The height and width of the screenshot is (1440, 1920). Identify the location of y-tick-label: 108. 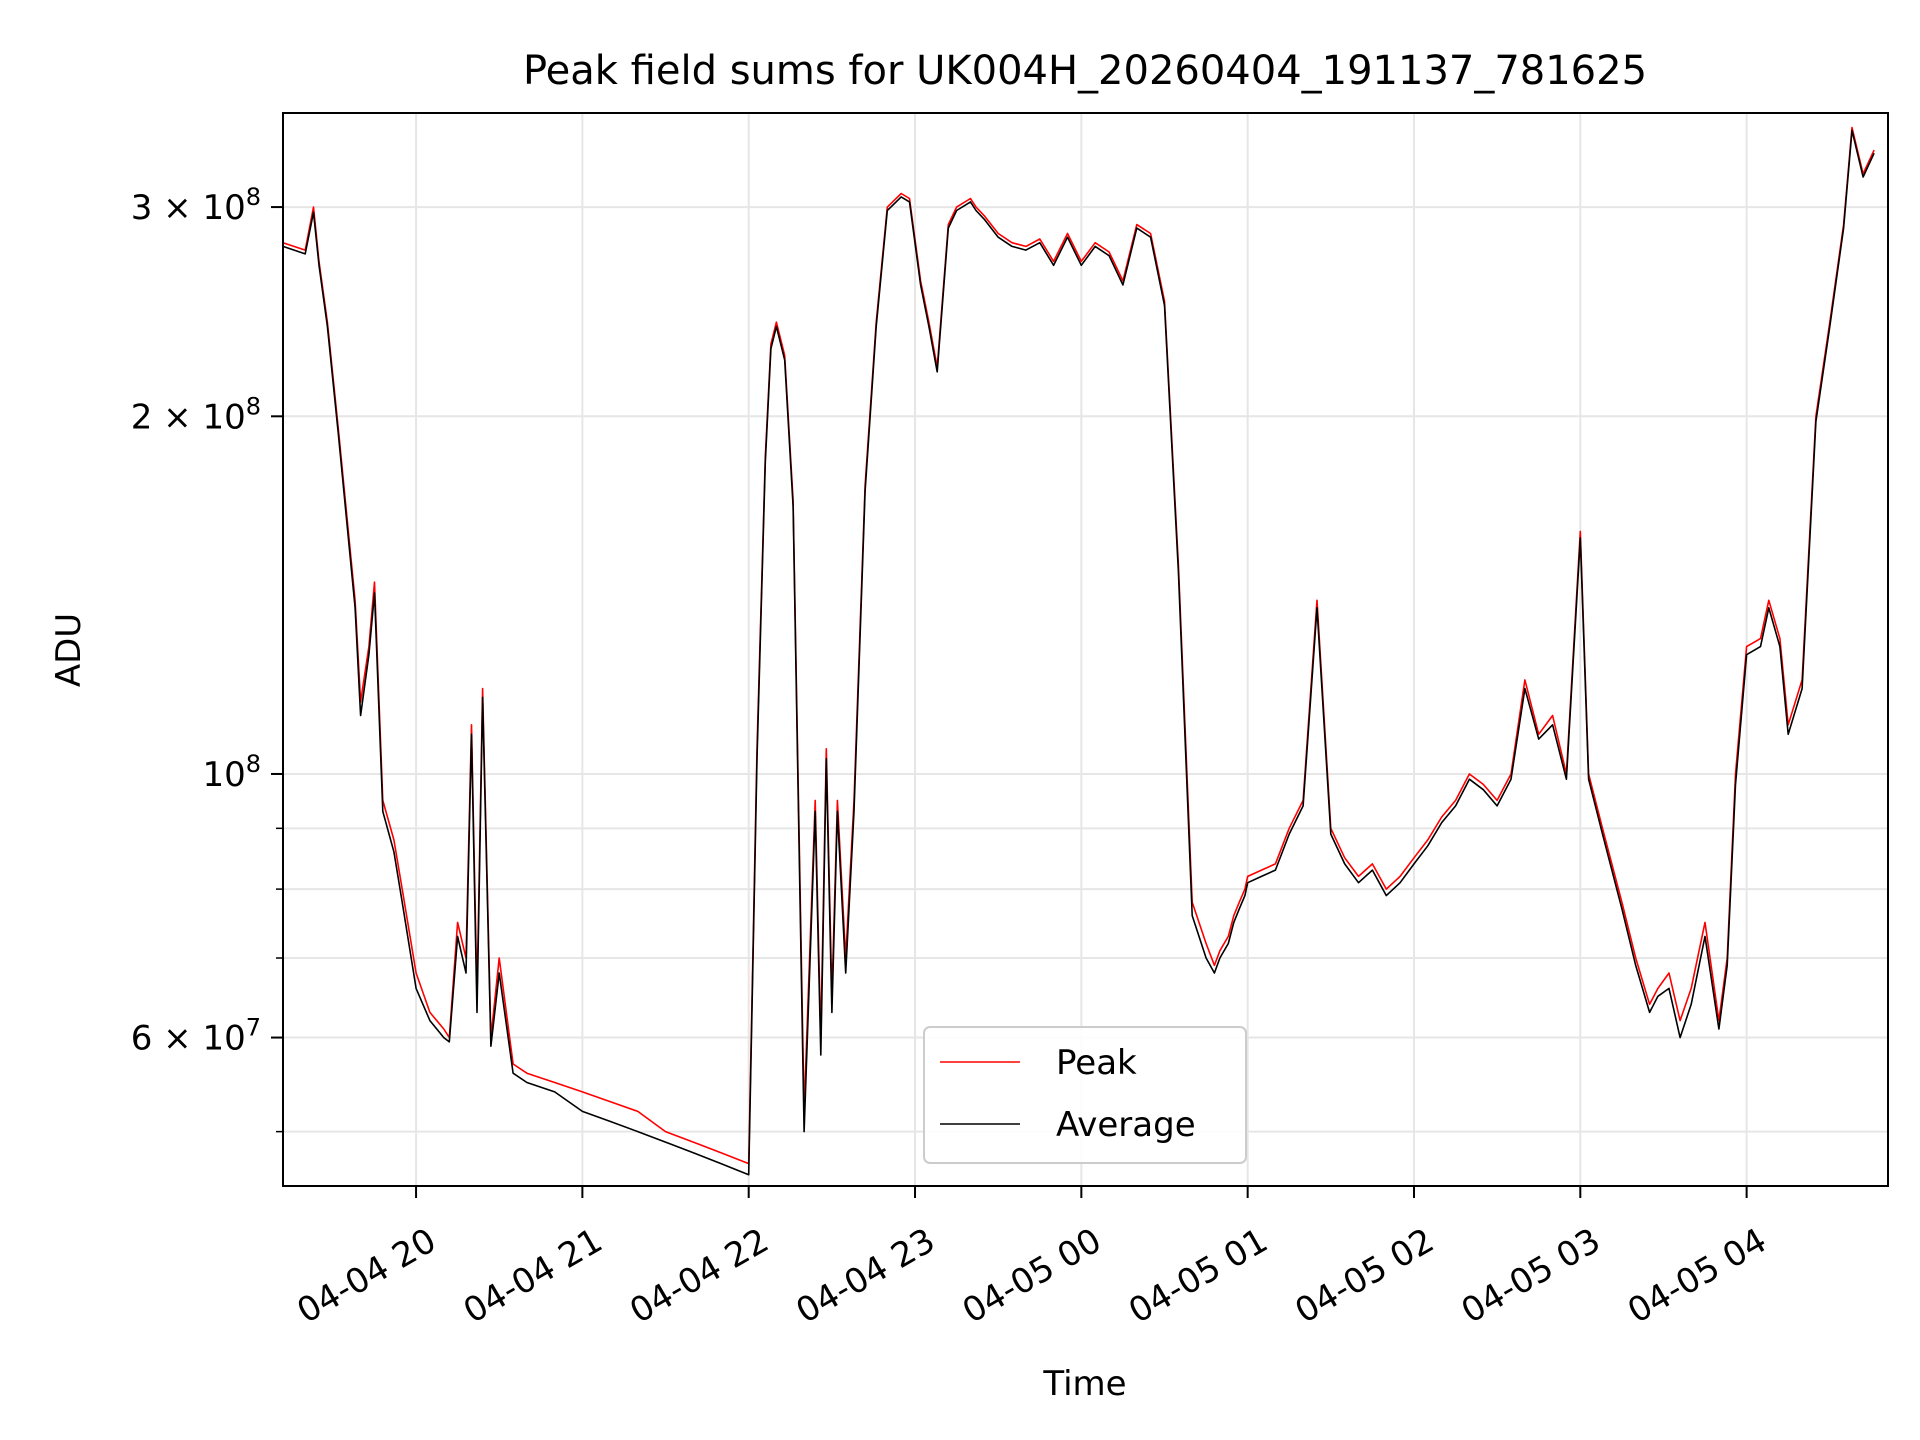
(231, 772).